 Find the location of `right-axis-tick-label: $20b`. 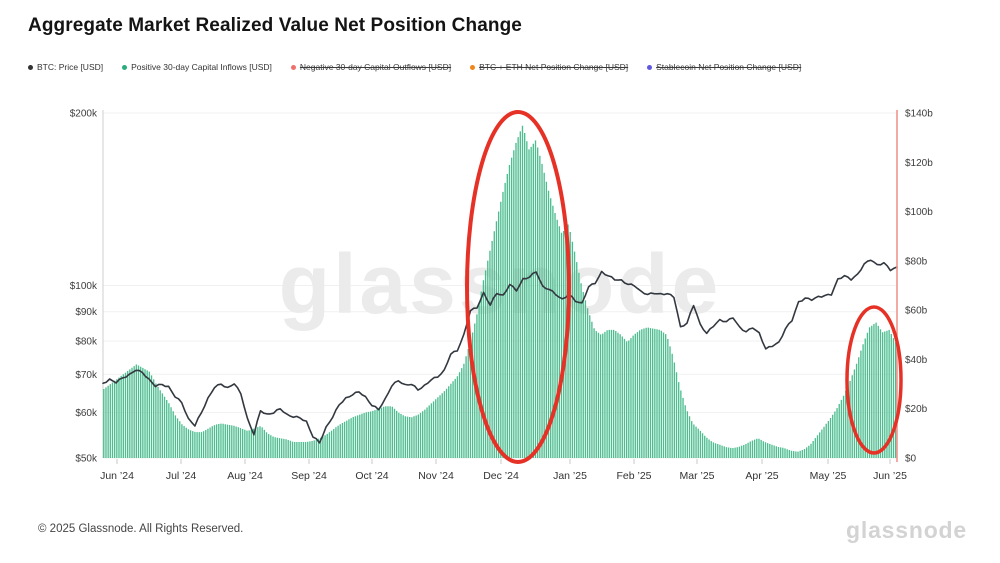

right-axis-tick-label: $20b is located at coordinates (916, 409).